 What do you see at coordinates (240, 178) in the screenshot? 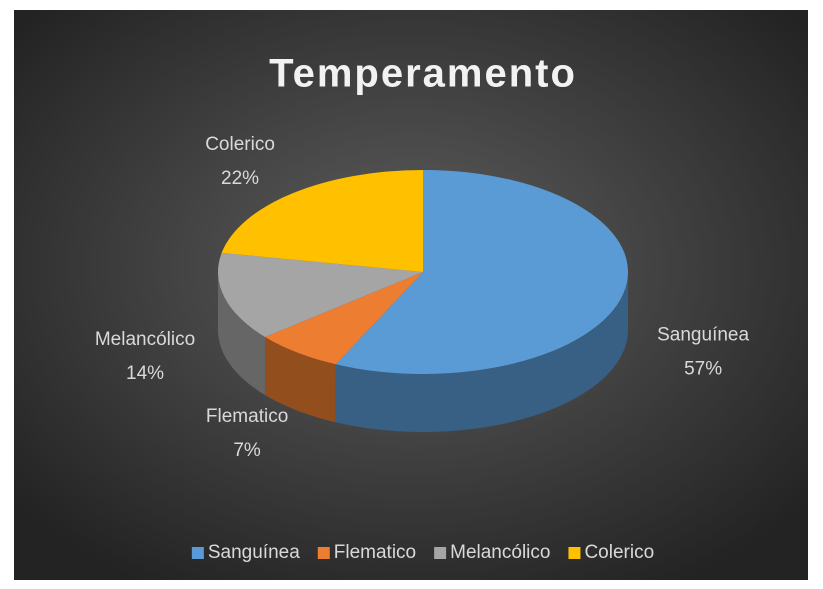
I see `data-label-value: 22%` at bounding box center [240, 178].